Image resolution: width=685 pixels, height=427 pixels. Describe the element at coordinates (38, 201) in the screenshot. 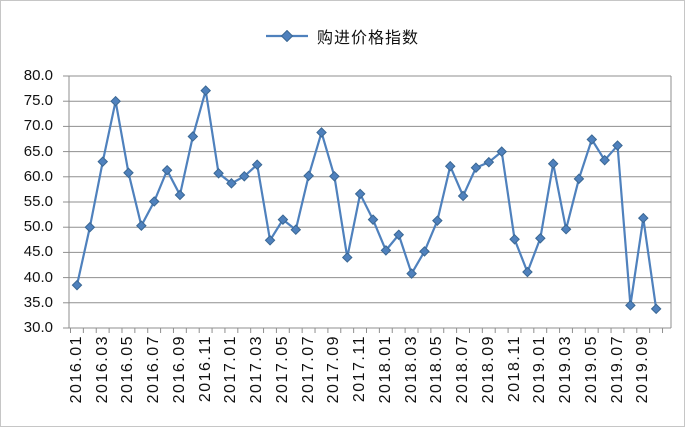

I see `y-axis-label: 55.0` at that location.